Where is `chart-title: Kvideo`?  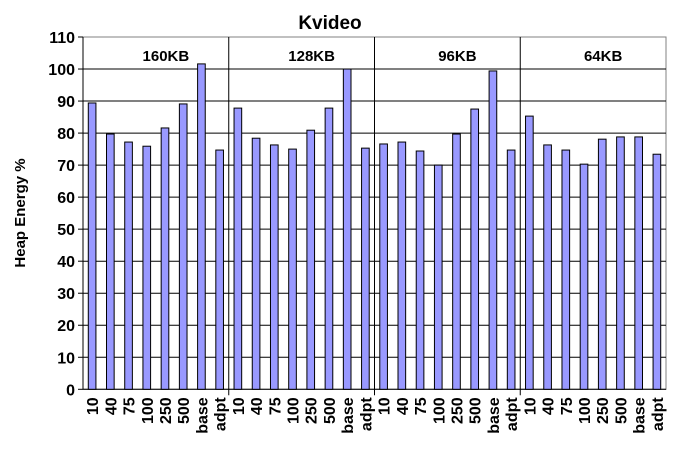
chart-title: Kvideo is located at coordinates (329, 23).